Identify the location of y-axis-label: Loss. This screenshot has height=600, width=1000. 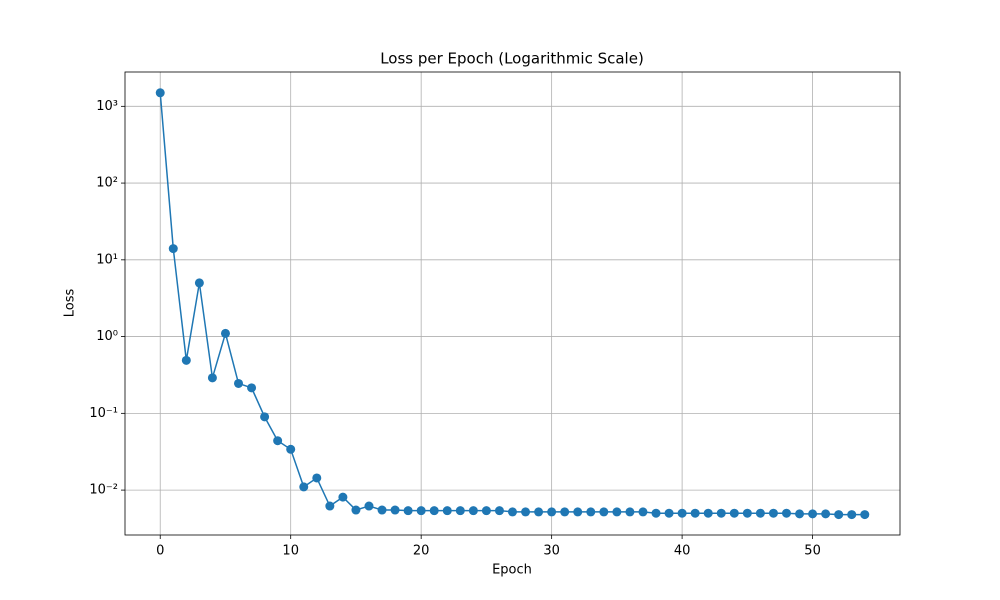
(70, 303).